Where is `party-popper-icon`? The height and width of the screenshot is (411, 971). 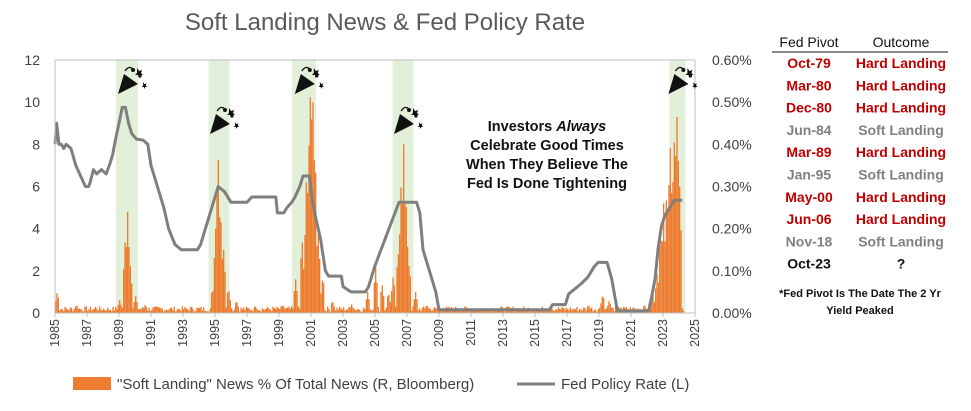
party-popper-icon is located at coordinates (309, 80).